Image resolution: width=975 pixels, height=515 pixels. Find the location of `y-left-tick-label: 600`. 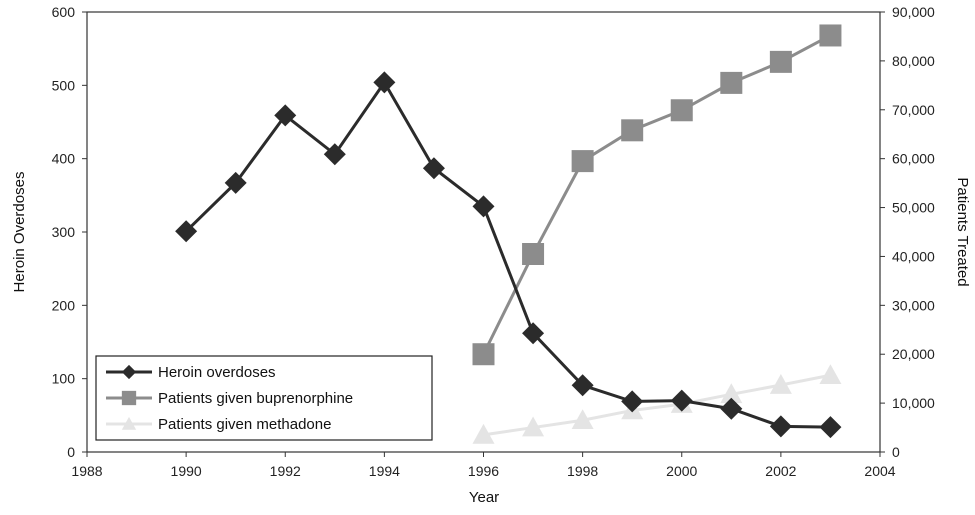

y-left-tick-label: 600 is located at coordinates (64, 12).